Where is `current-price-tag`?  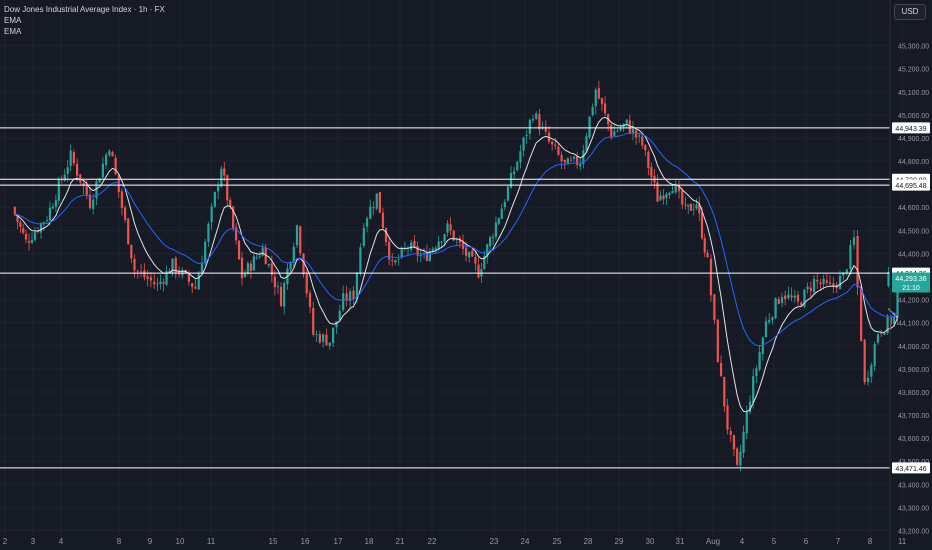 current-price-tag is located at coordinates (911, 282).